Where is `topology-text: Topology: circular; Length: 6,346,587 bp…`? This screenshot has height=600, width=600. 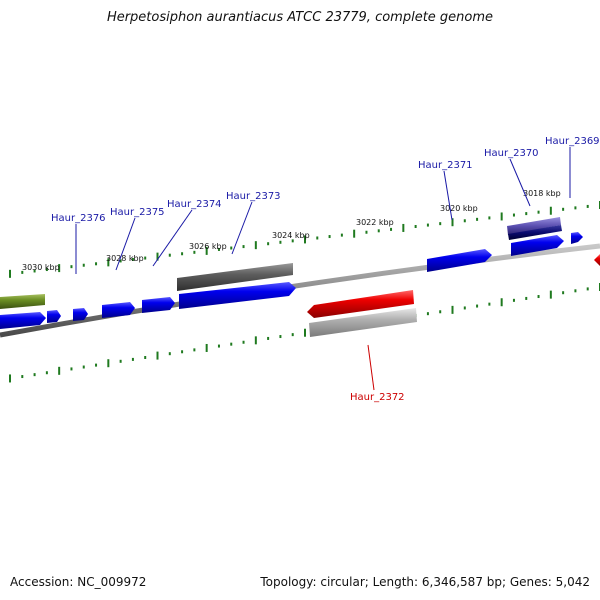
topology-text: Topology: circular; Length: 6,346,587 bp… is located at coordinates (425, 582).